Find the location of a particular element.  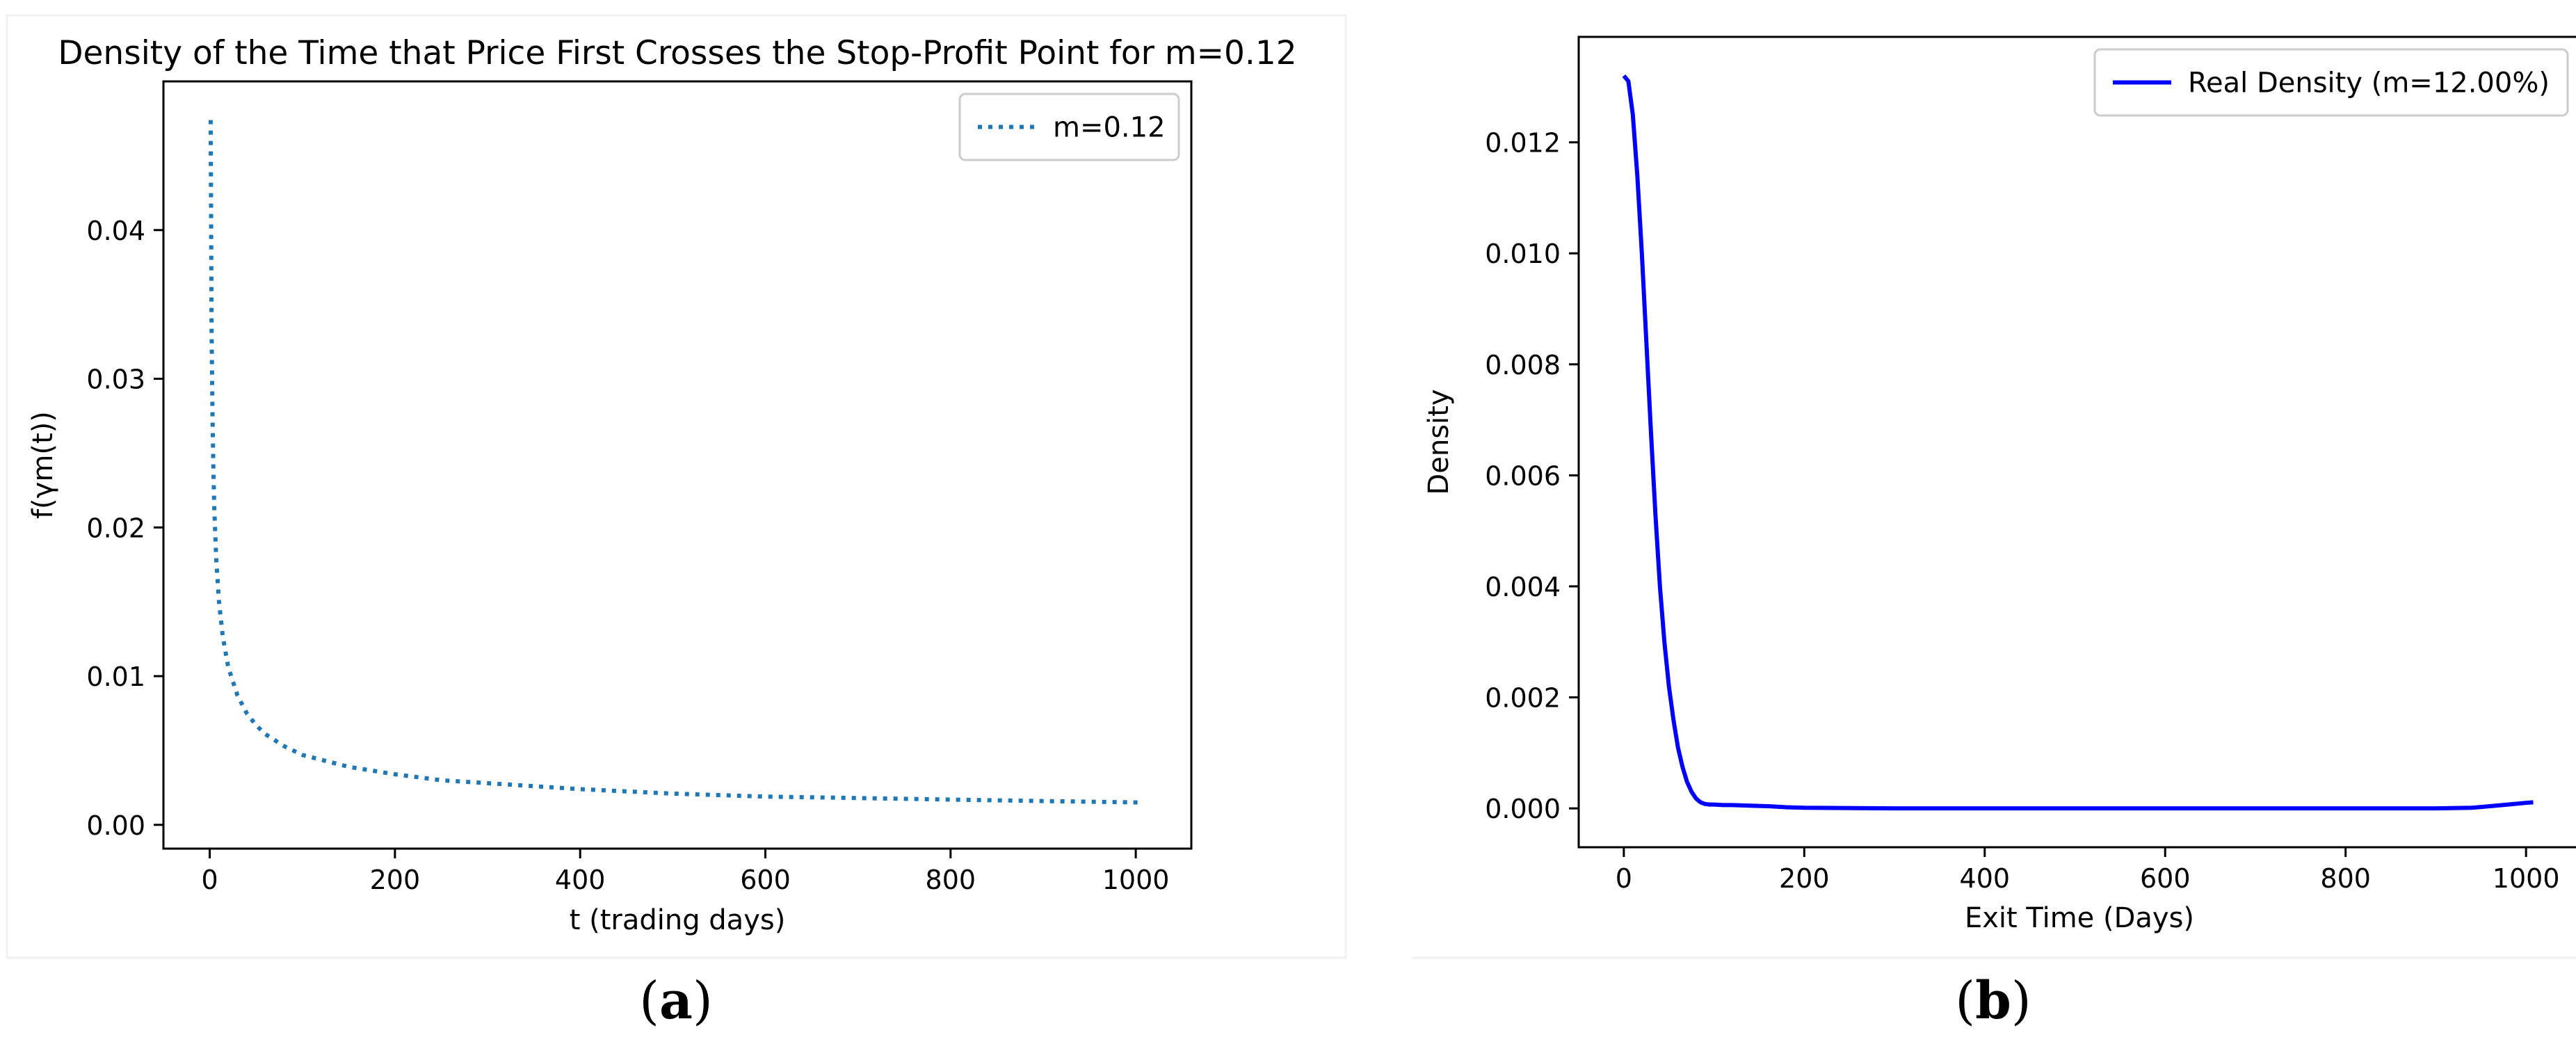

panel-b-y-tick-label: 0.006 is located at coordinates (1523, 475).